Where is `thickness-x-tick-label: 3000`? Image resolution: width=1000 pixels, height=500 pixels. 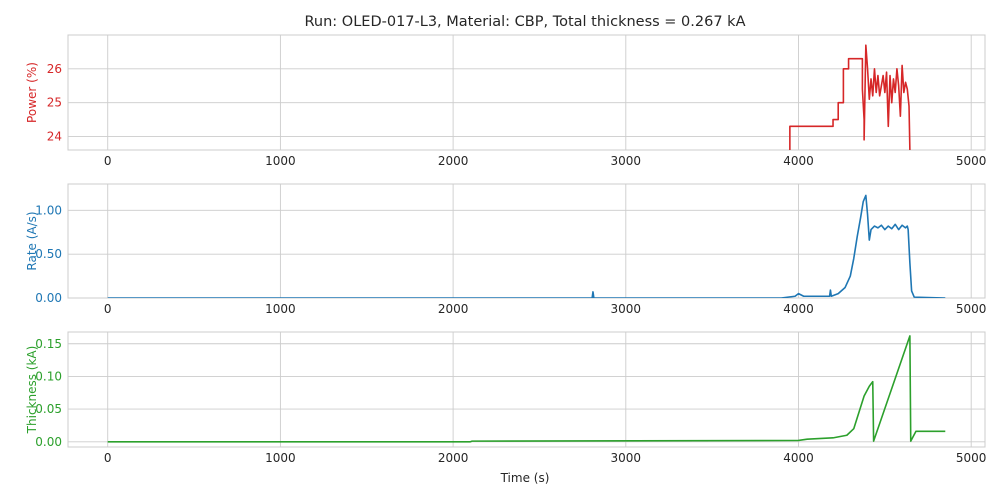 thickness-x-tick-label: 3000 is located at coordinates (626, 458).